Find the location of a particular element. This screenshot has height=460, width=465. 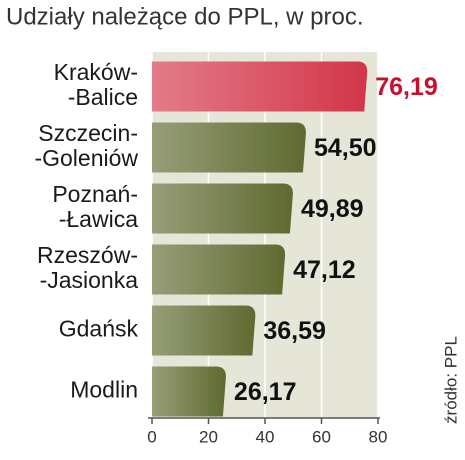

value-label: 49,89 is located at coordinates (332, 209).